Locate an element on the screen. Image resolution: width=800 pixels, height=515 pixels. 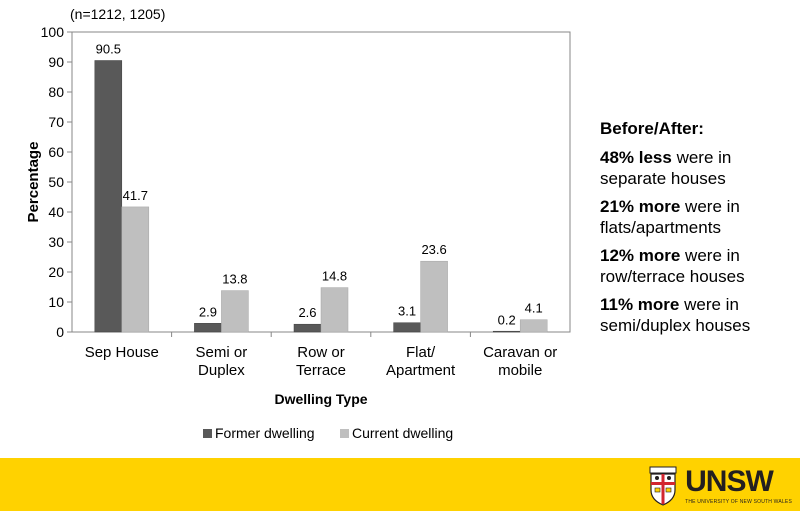
legend-label: Former dwelling is located at coordinates (265, 433).